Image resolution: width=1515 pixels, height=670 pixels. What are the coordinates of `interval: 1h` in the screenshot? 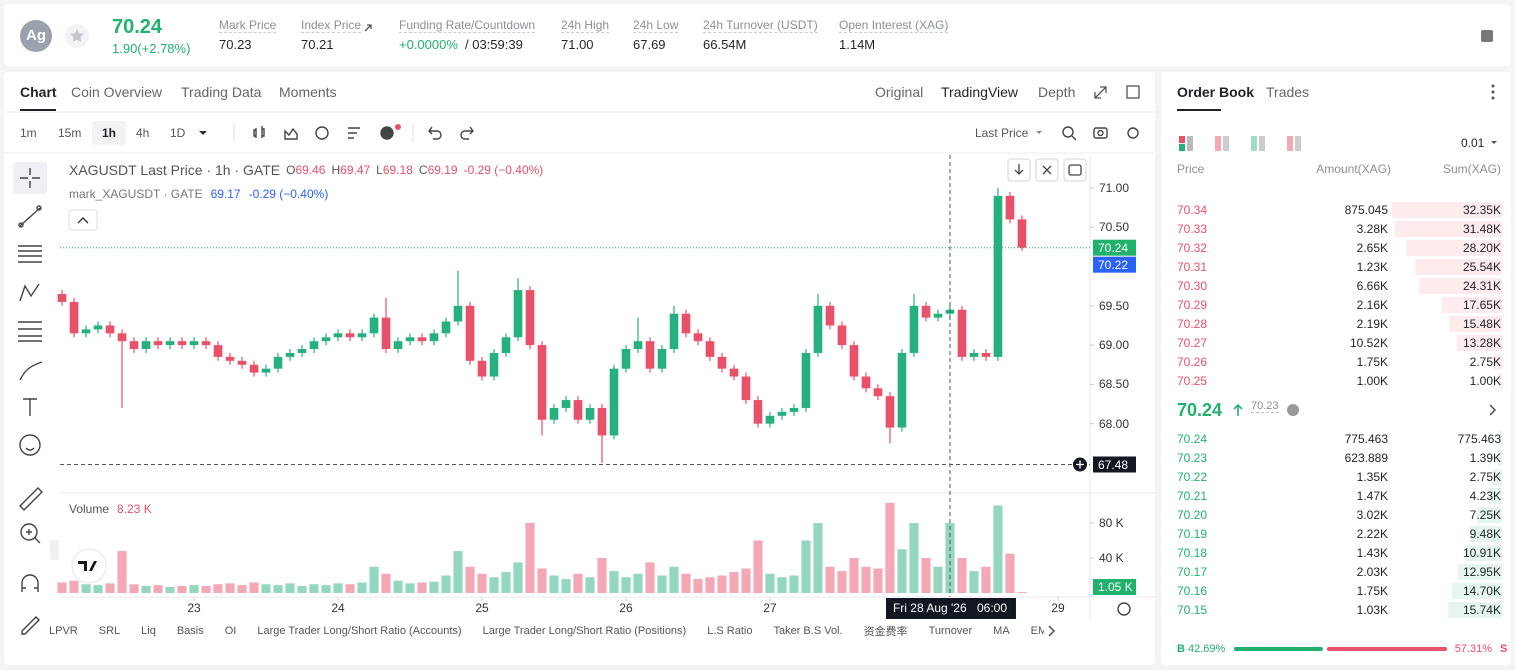 It's located at (109, 133).